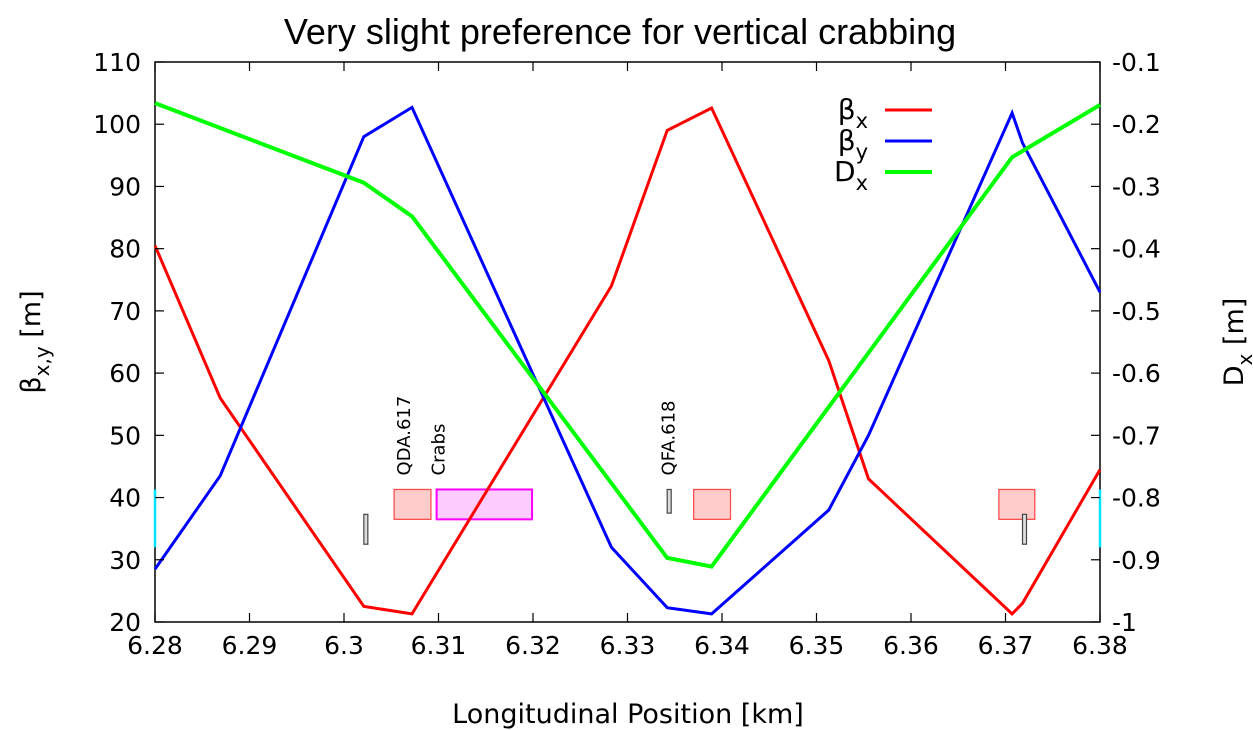  I want to click on y2-tick-label: -0.5, so click(1136, 311).